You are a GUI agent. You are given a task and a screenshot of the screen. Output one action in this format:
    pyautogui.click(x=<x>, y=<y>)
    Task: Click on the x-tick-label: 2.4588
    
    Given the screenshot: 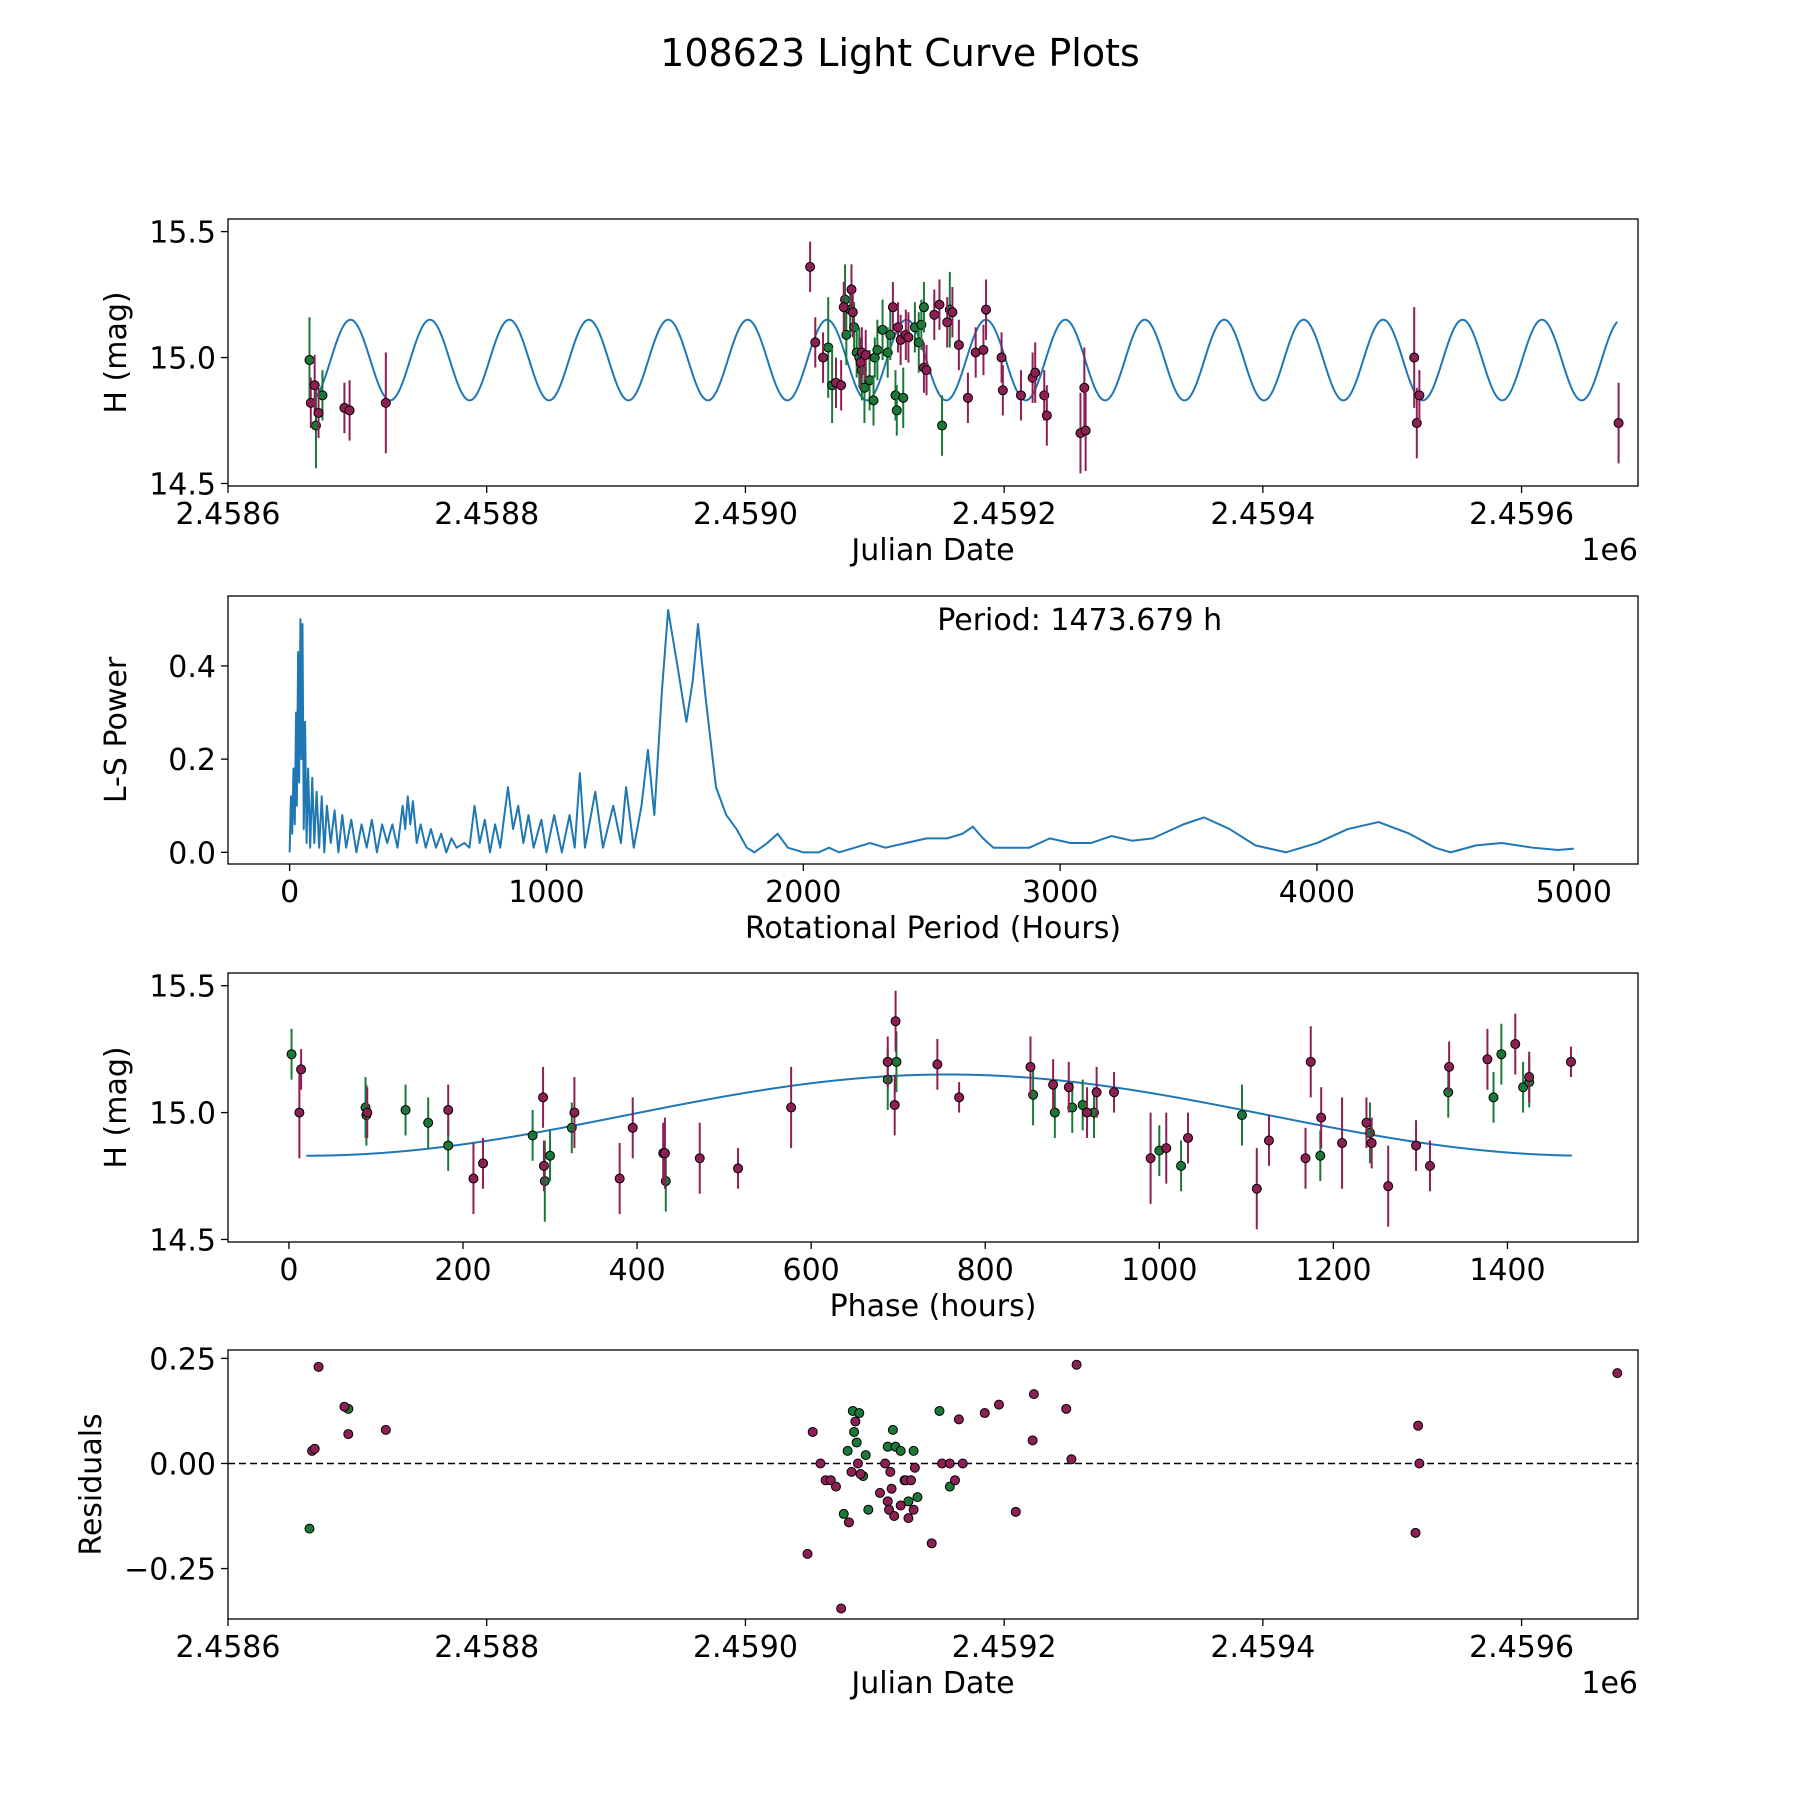 What is the action you would take?
    pyautogui.click(x=486, y=1647)
    